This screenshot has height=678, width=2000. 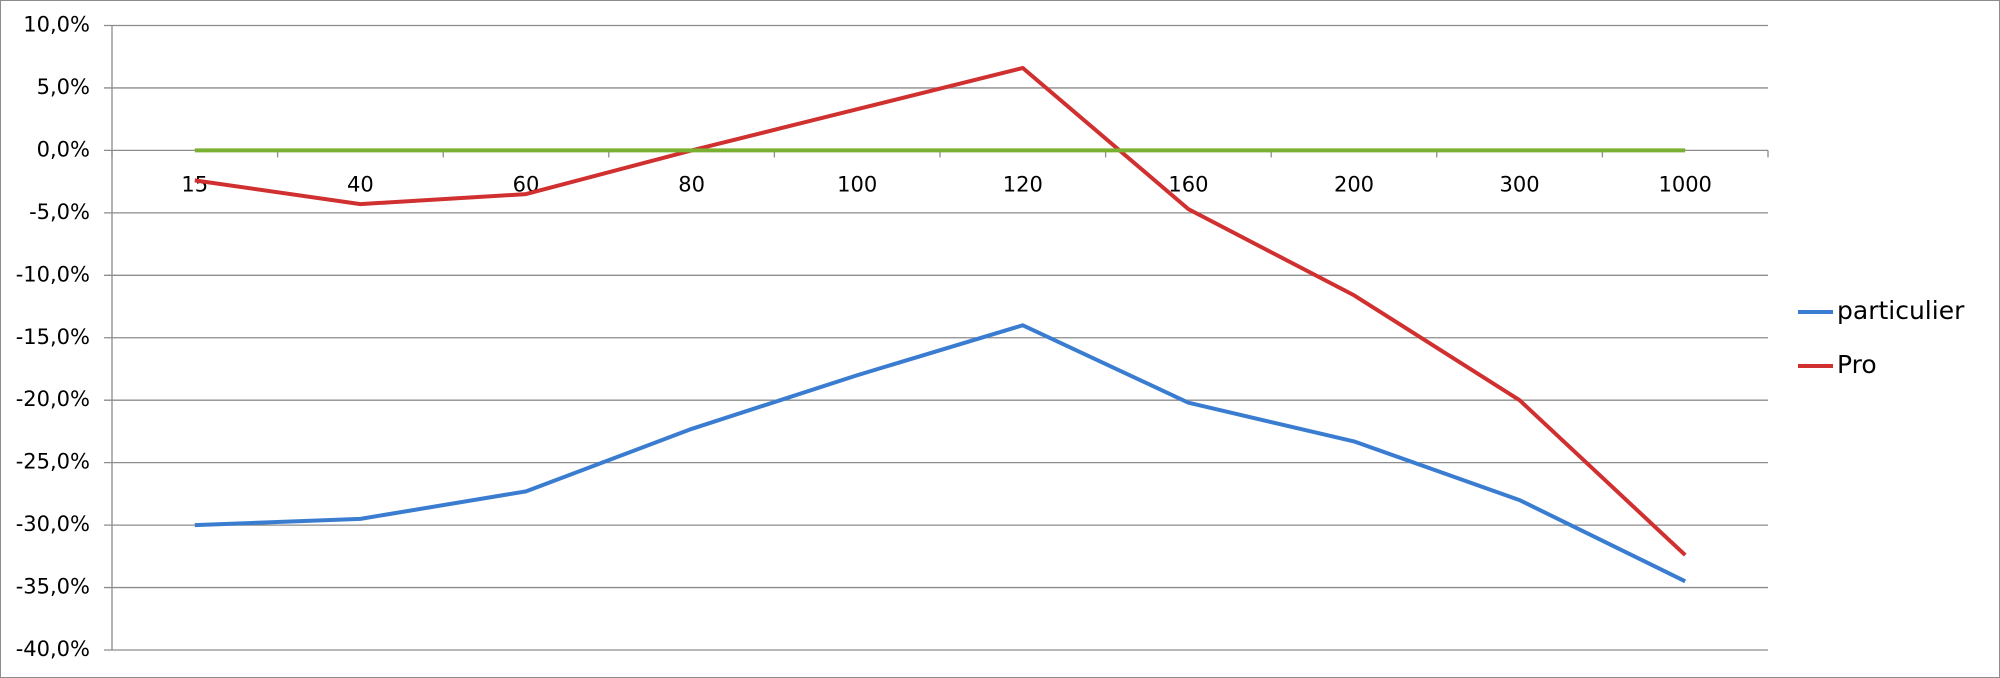 What do you see at coordinates (53, 337) in the screenshot?
I see `y-tick-label: -15,0%` at bounding box center [53, 337].